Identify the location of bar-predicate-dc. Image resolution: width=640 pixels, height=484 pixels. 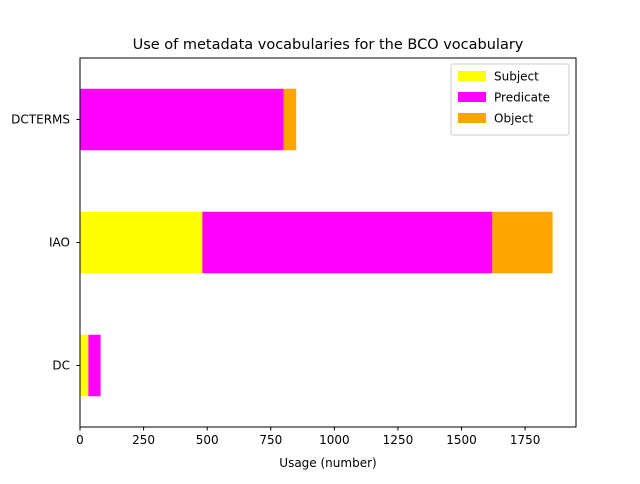
(94, 365).